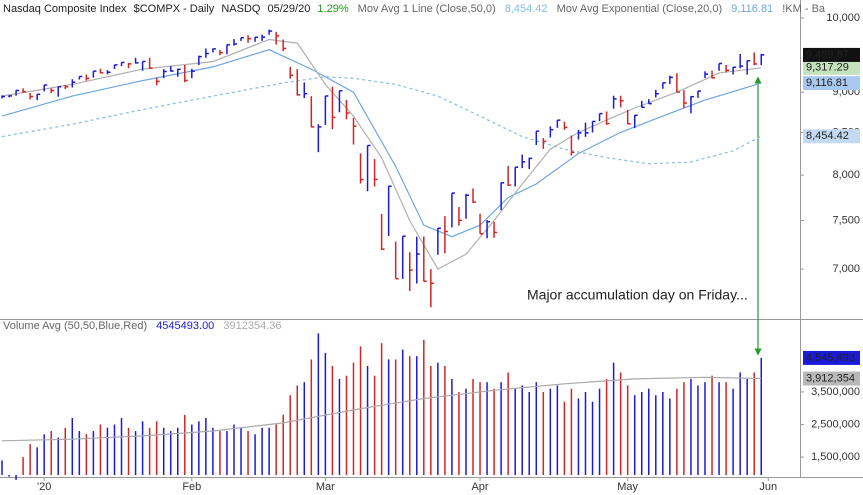  What do you see at coordinates (827, 136) in the screenshot?
I see `value-tag-label: 8,454.42` at bounding box center [827, 136].